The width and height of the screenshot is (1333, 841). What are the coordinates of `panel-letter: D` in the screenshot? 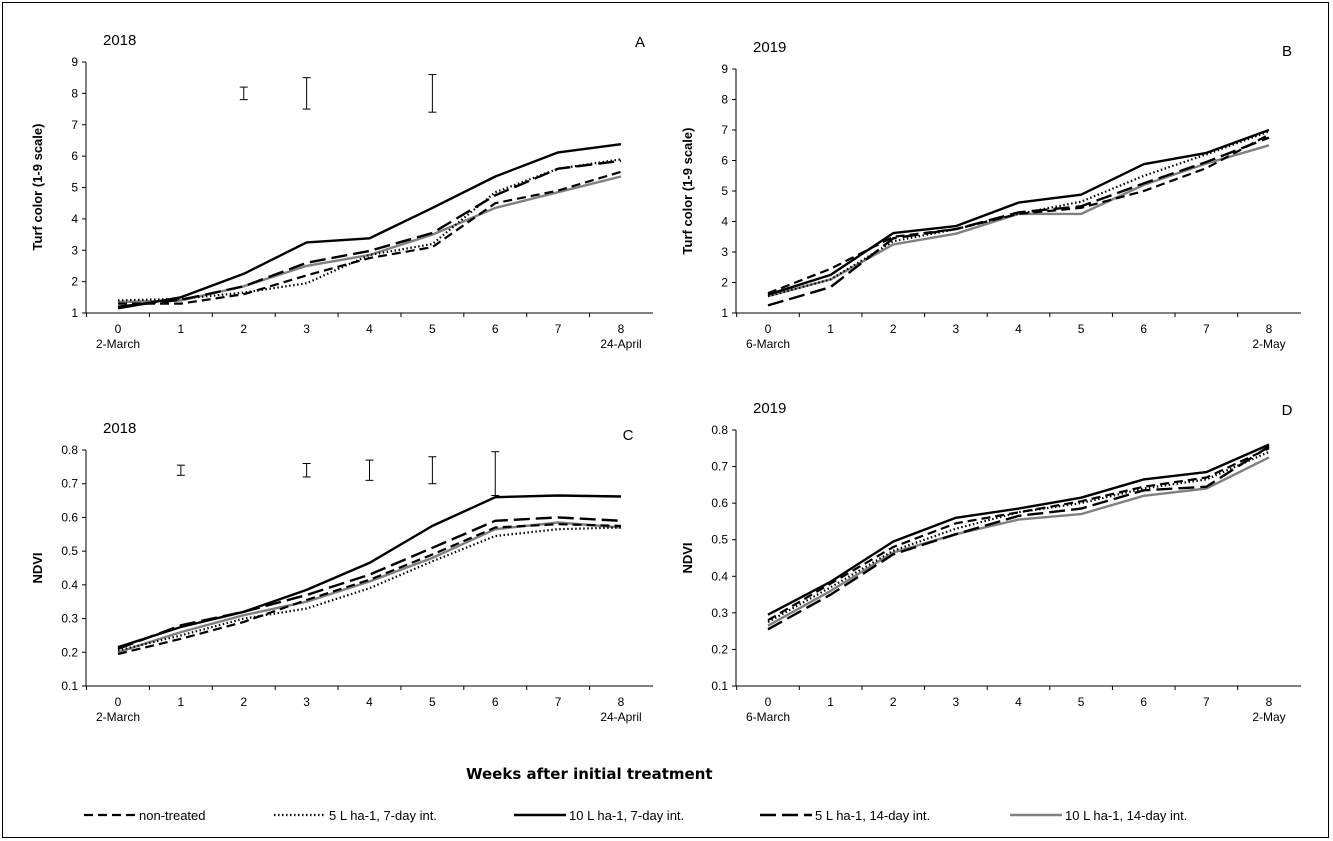 It's located at (1287, 410).